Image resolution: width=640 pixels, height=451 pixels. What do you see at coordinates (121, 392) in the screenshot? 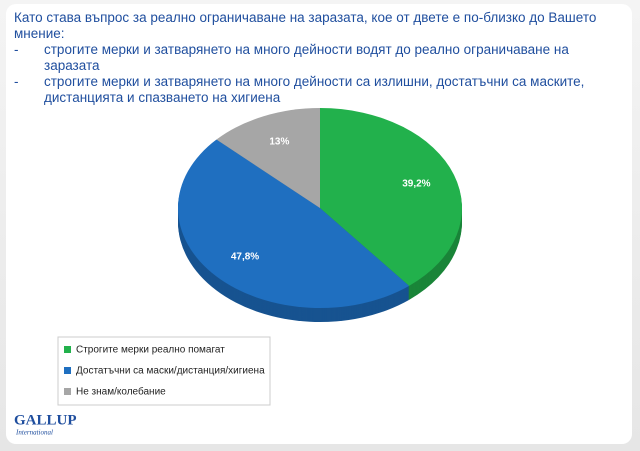
I see `legend-label: Не знам/колебание` at bounding box center [121, 392].